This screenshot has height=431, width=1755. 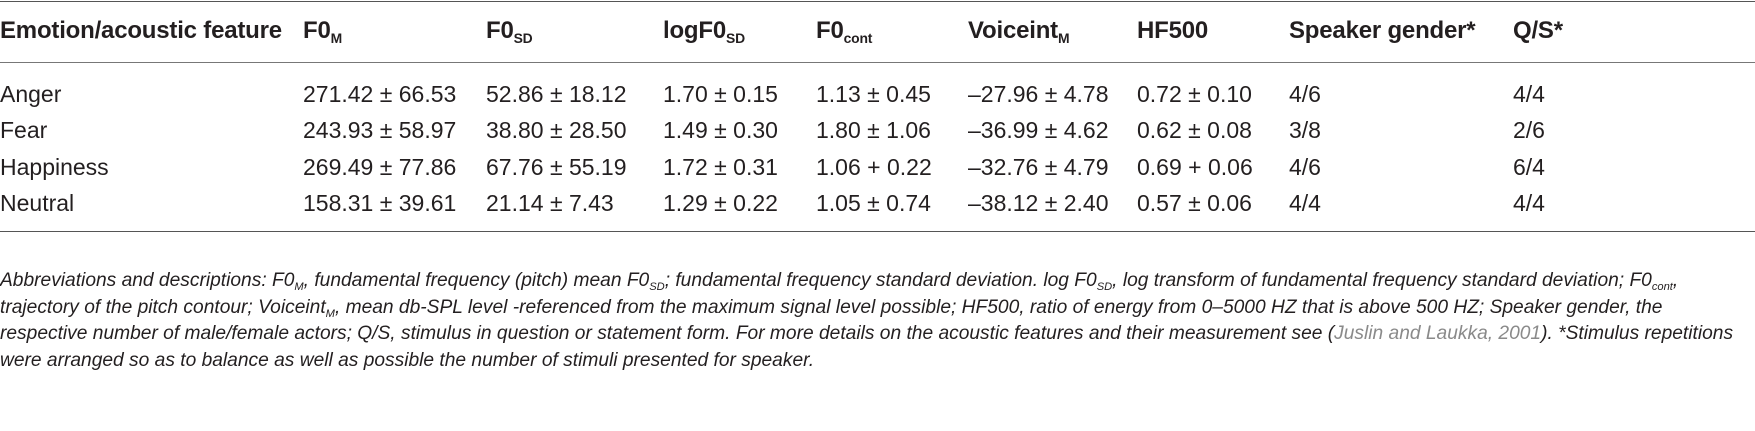 What do you see at coordinates (1382, 30) in the screenshot?
I see `header-speaker-gender: Speaker gender*` at bounding box center [1382, 30].